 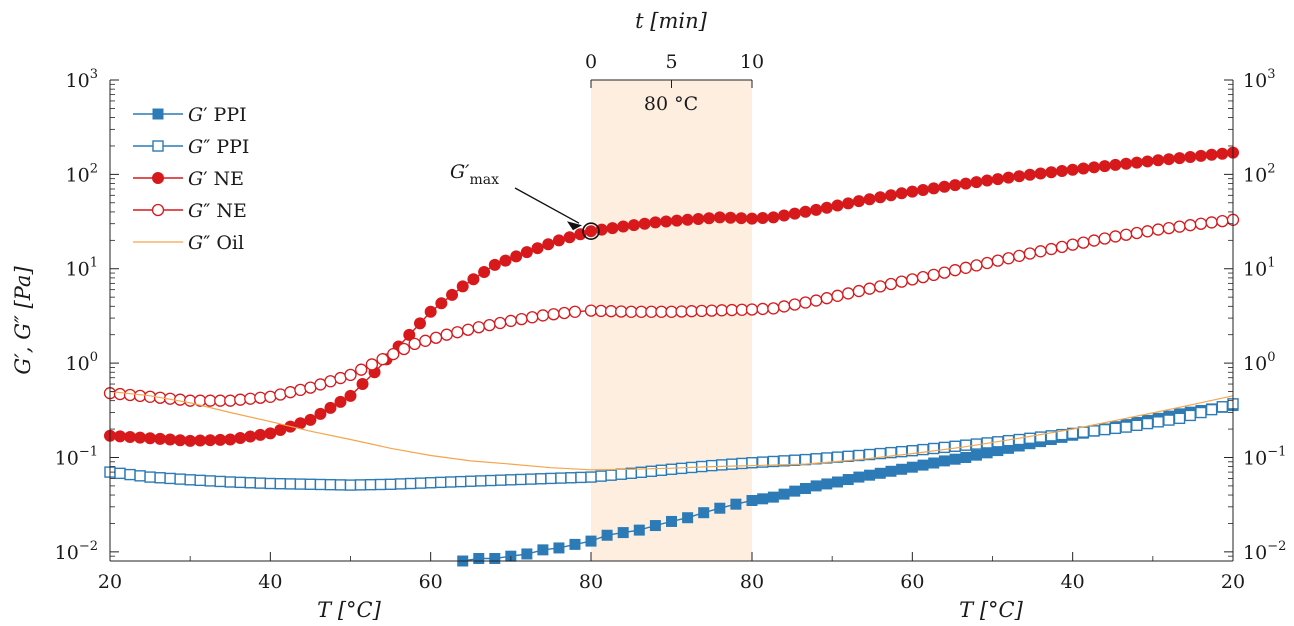 What do you see at coordinates (349, 610) in the screenshot?
I see `x-axis-label-heating: T [°C]` at bounding box center [349, 610].